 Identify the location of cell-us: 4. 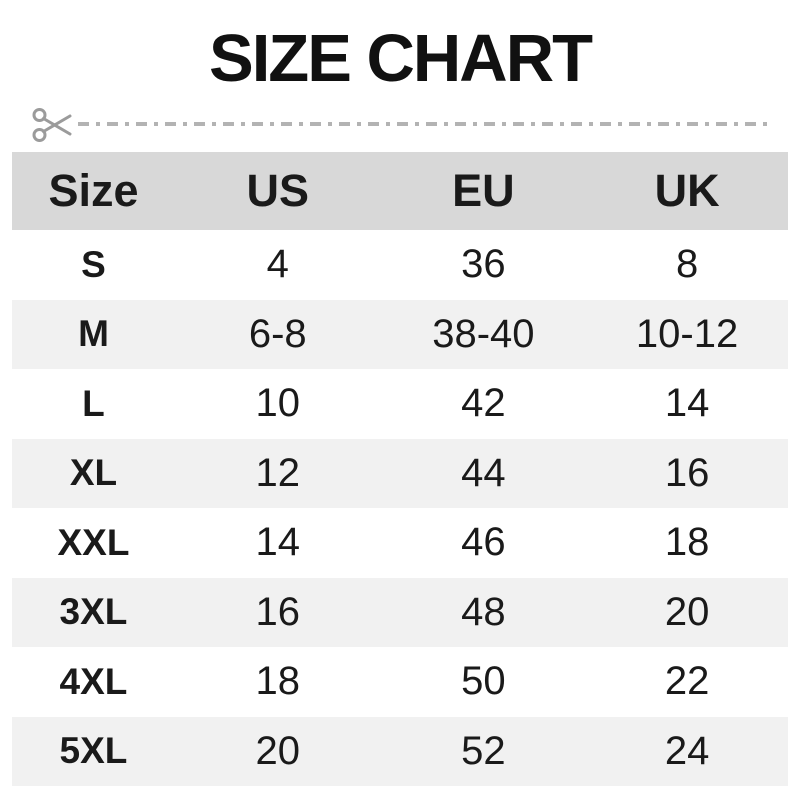
(277, 264).